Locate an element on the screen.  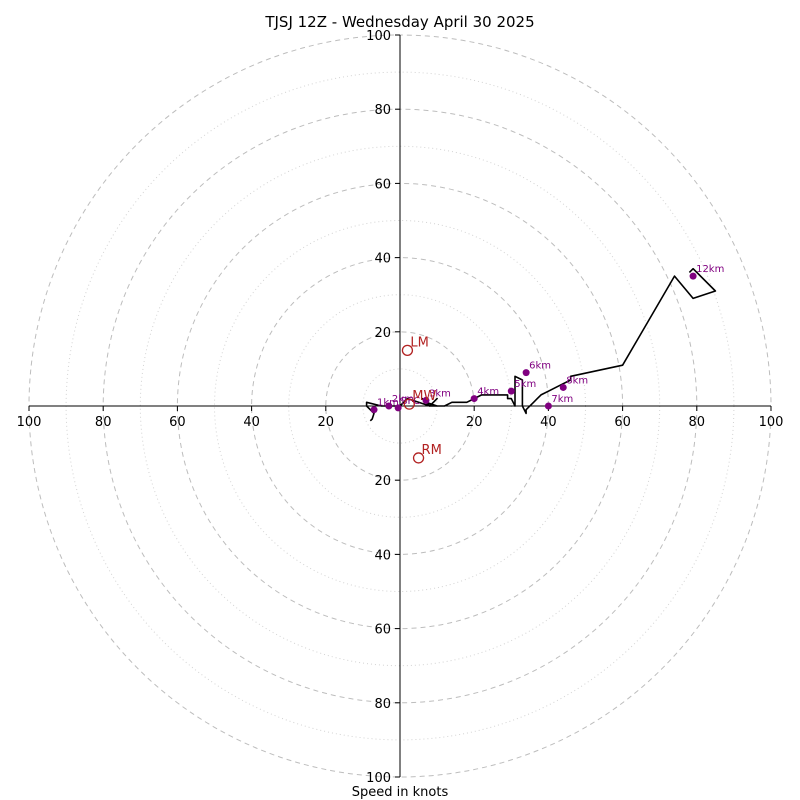
height-marker-6km is located at coordinates (526, 373).